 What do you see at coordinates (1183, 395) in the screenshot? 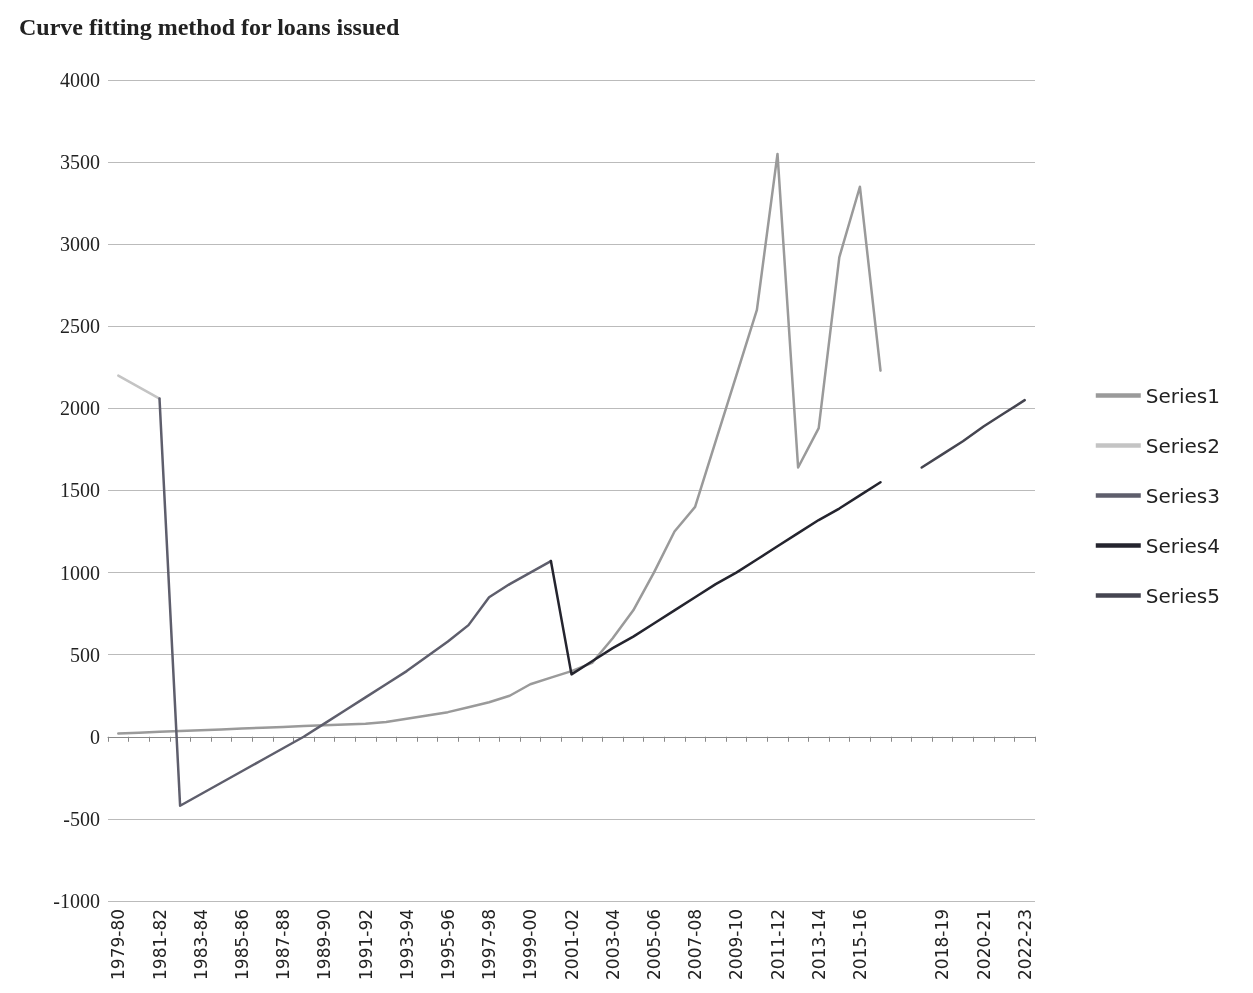
I see `legend-label: Series1` at bounding box center [1183, 395].